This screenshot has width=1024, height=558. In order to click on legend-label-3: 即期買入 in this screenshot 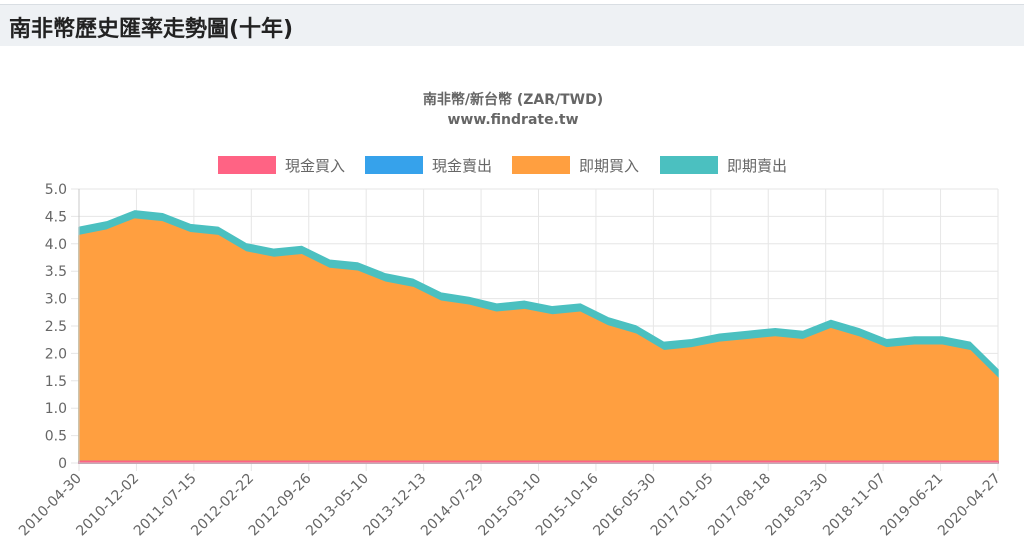, I will do `click(609, 166)`.